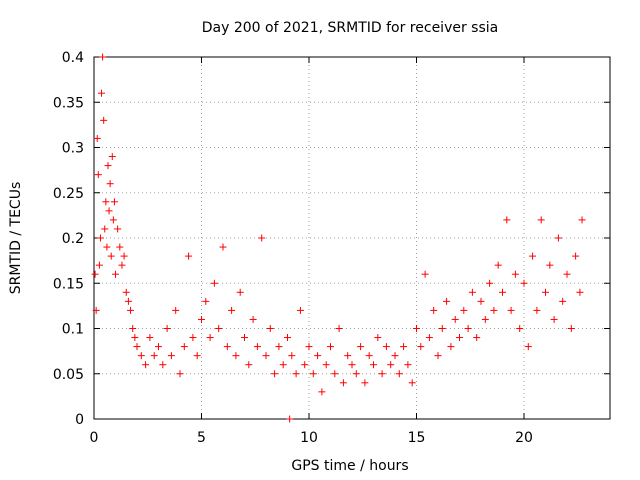 The image size is (640, 480). I want to click on x-tick-label: 10, so click(309, 438).